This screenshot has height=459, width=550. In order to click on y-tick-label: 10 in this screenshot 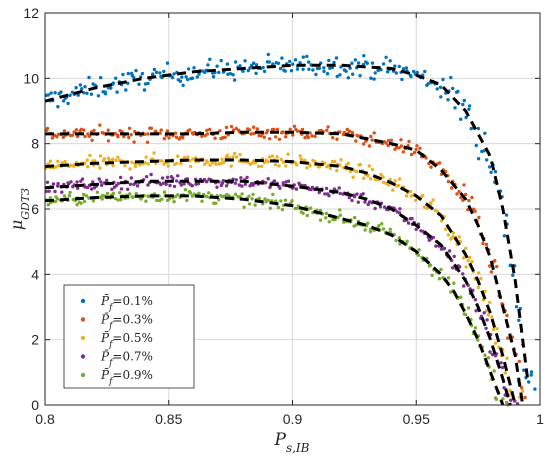, I will do `click(31, 78)`.